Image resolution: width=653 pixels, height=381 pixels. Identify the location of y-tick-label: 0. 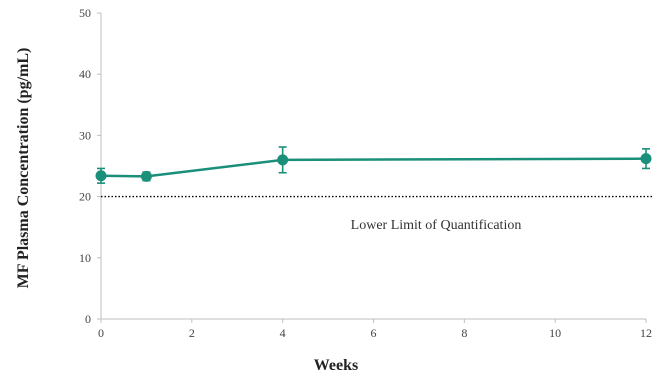
(88, 319).